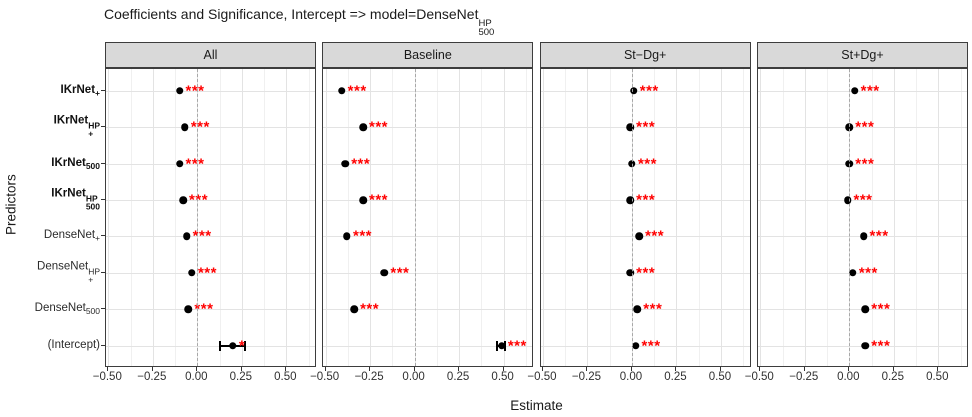 The width and height of the screenshot is (972, 417). What do you see at coordinates (536, 405) in the screenshot?
I see `x-axis-title: Estimate` at bounding box center [536, 405].